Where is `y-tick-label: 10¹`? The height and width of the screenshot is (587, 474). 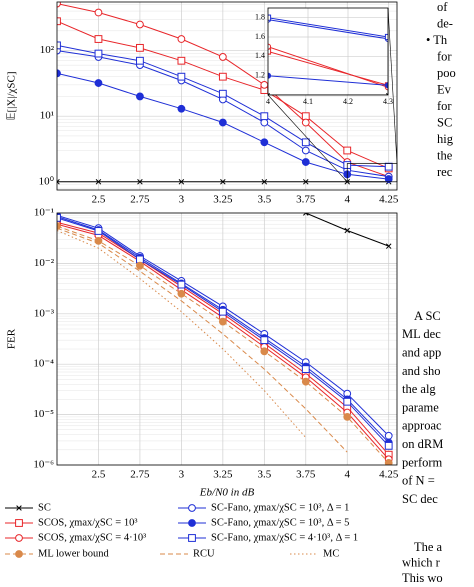
y-tick-label: 10¹ is located at coordinates (47, 116).